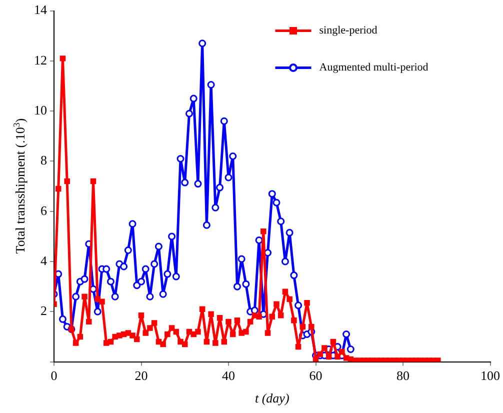 Image resolution: width=503 pixels, height=413 pixels. I want to click on y-tick-label: 14, so click(41, 10).